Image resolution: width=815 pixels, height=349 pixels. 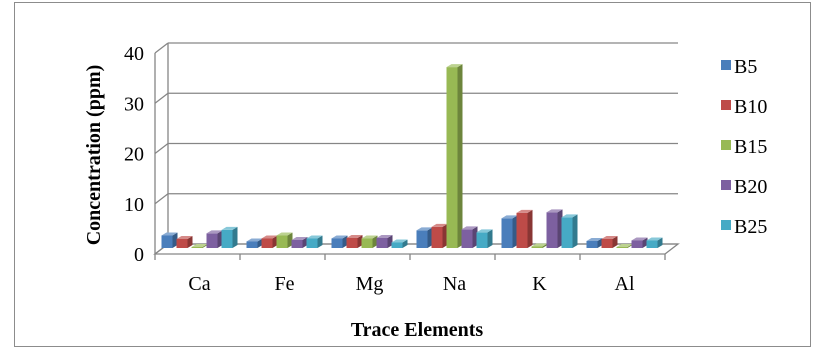 What do you see at coordinates (134, 155) in the screenshot?
I see `y-tick-label: 20` at bounding box center [134, 155].